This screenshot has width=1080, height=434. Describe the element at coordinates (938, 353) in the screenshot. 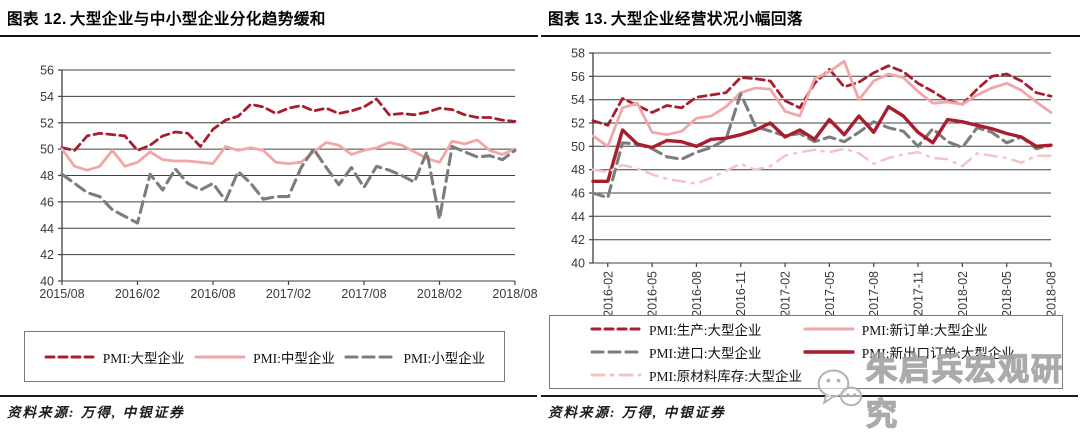

I see `legend-label: PMI:新出口订单:大型企业` at that location.